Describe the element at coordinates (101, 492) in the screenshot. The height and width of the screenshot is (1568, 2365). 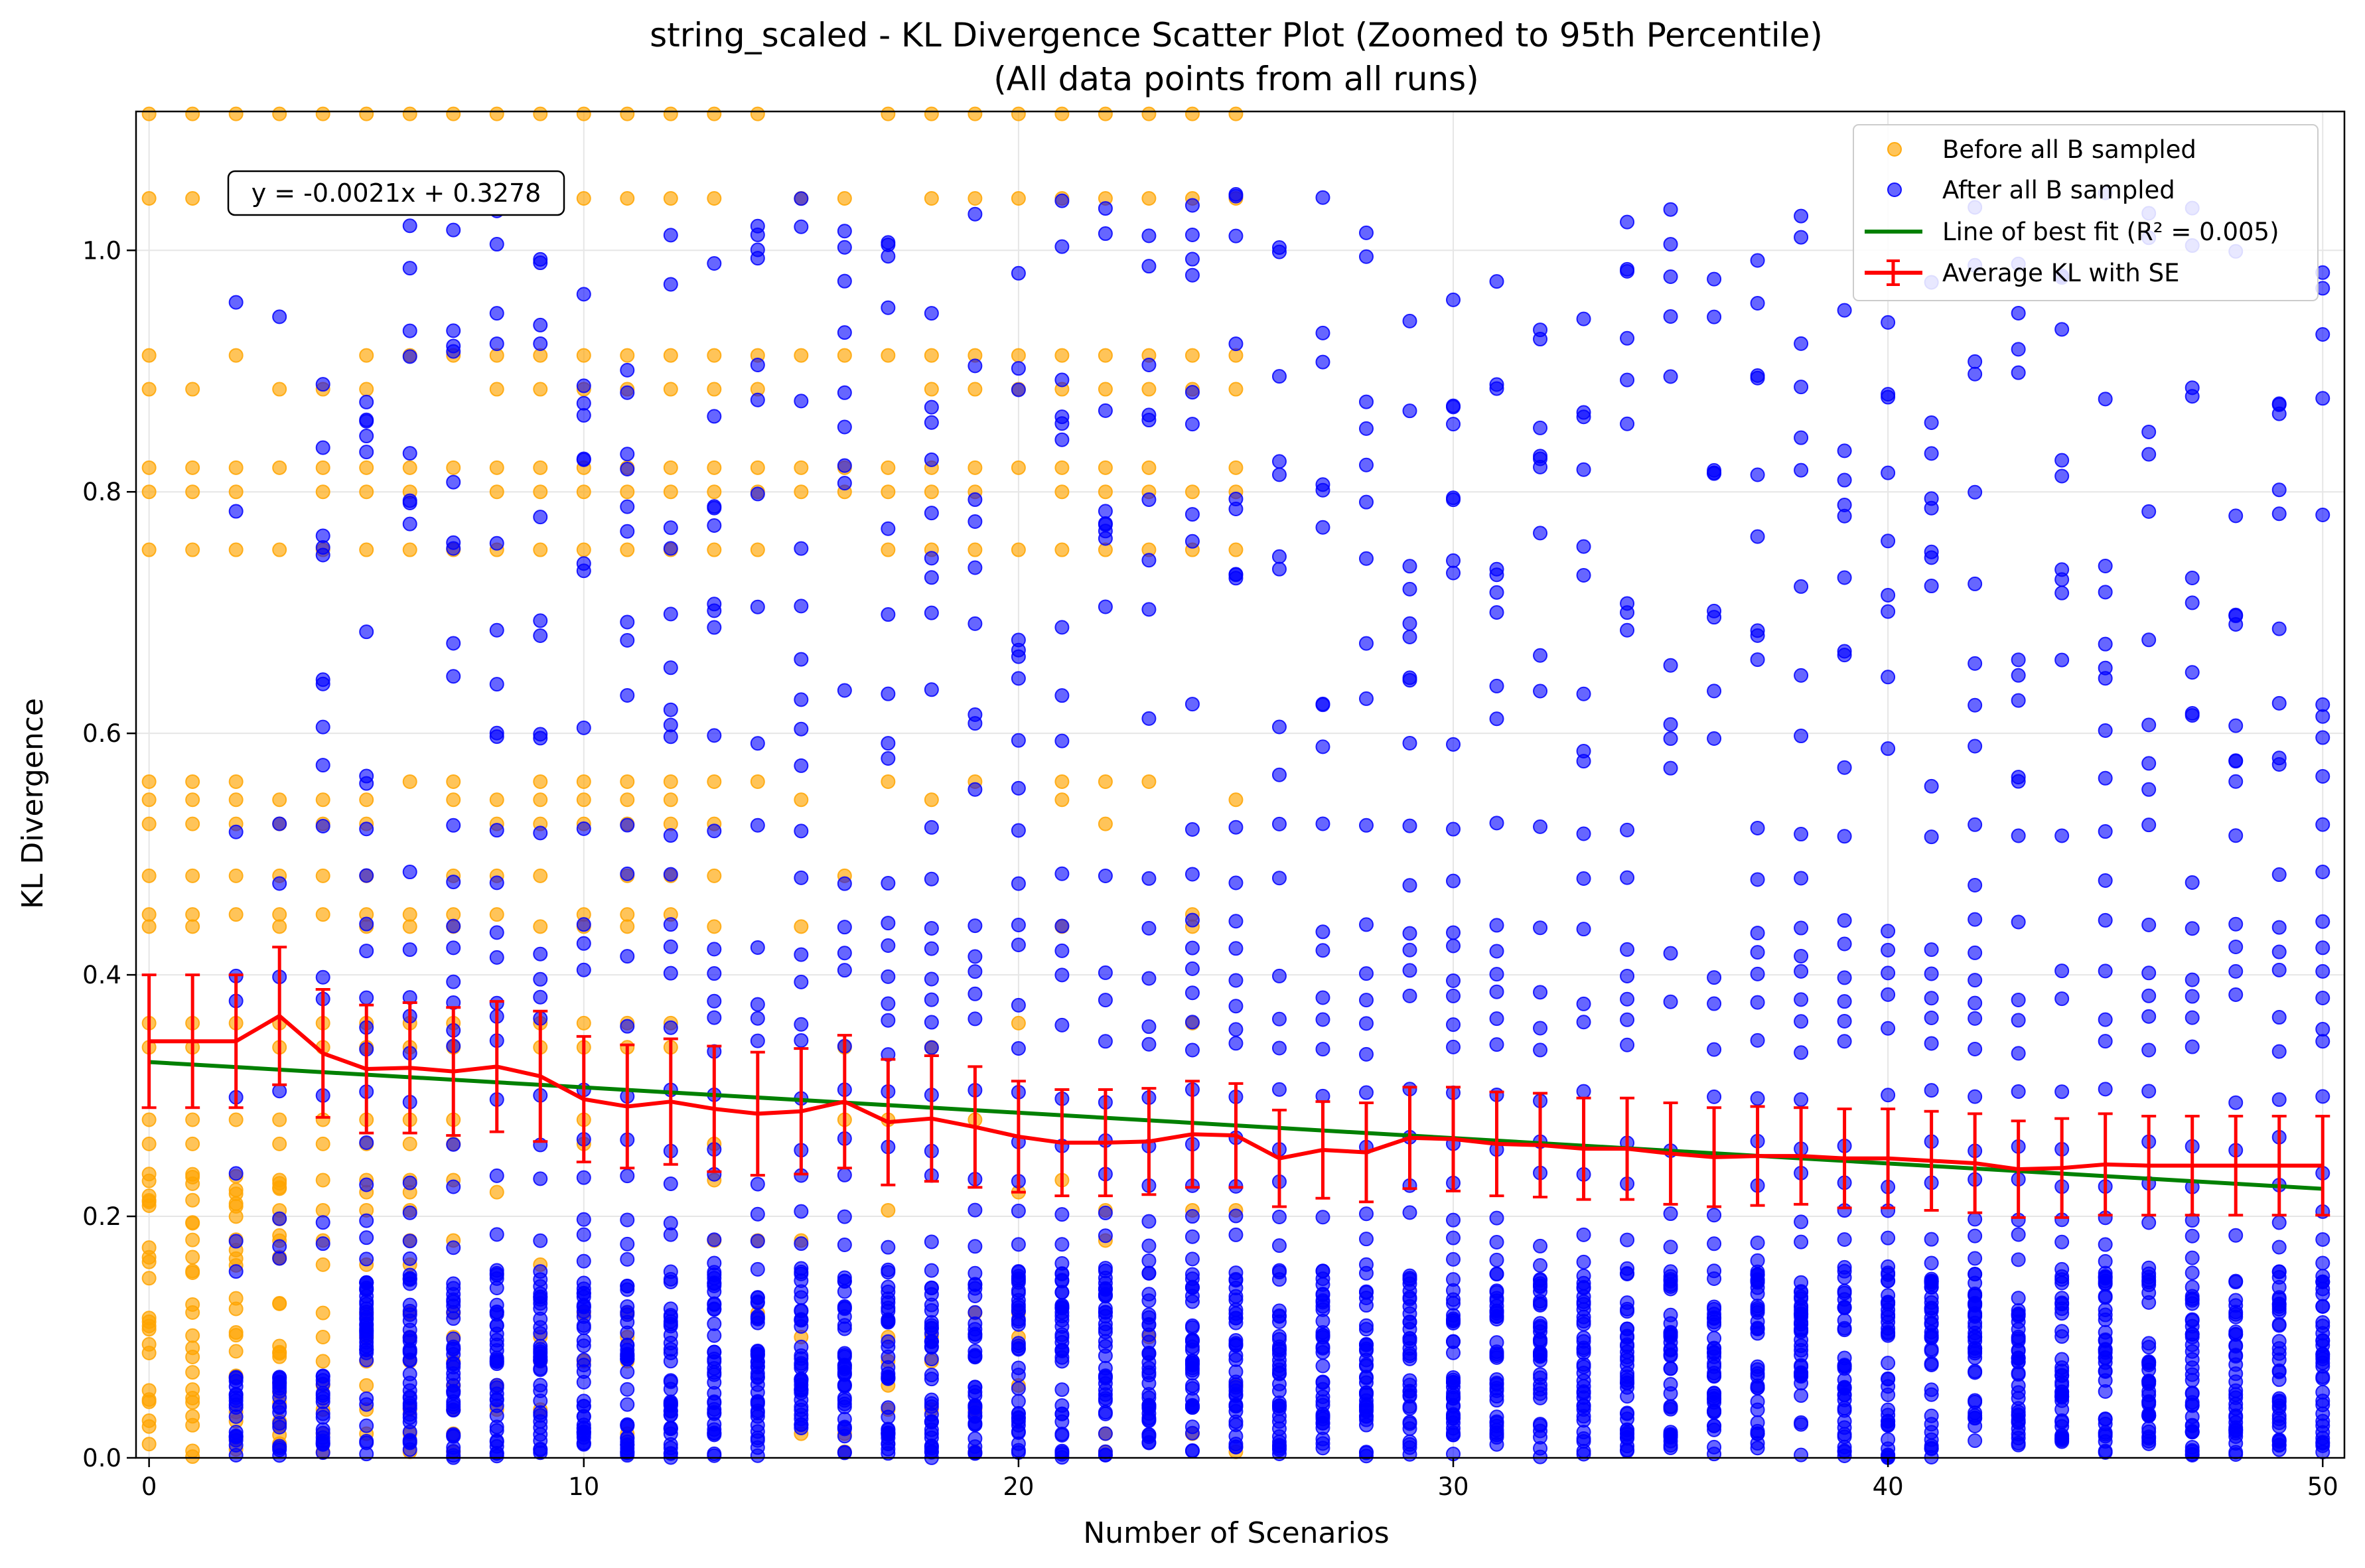
I see `y-tick-label: 0.8` at that location.